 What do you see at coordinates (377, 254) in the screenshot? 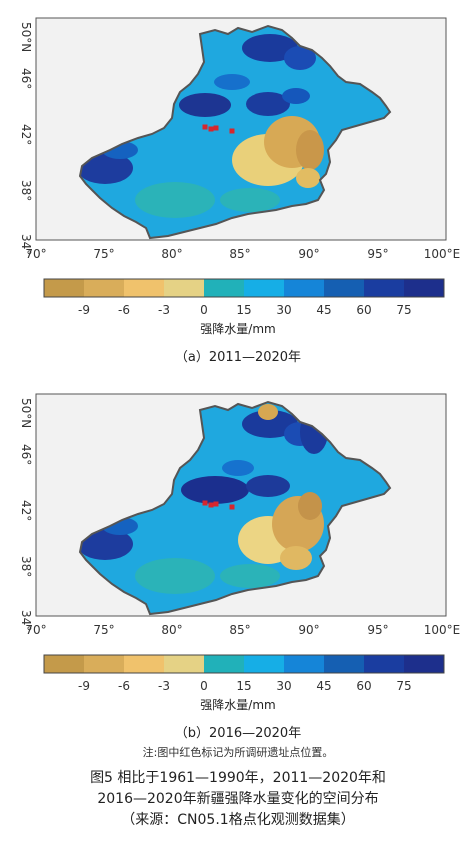
I see `lon-label-95: 95°` at bounding box center [377, 254].